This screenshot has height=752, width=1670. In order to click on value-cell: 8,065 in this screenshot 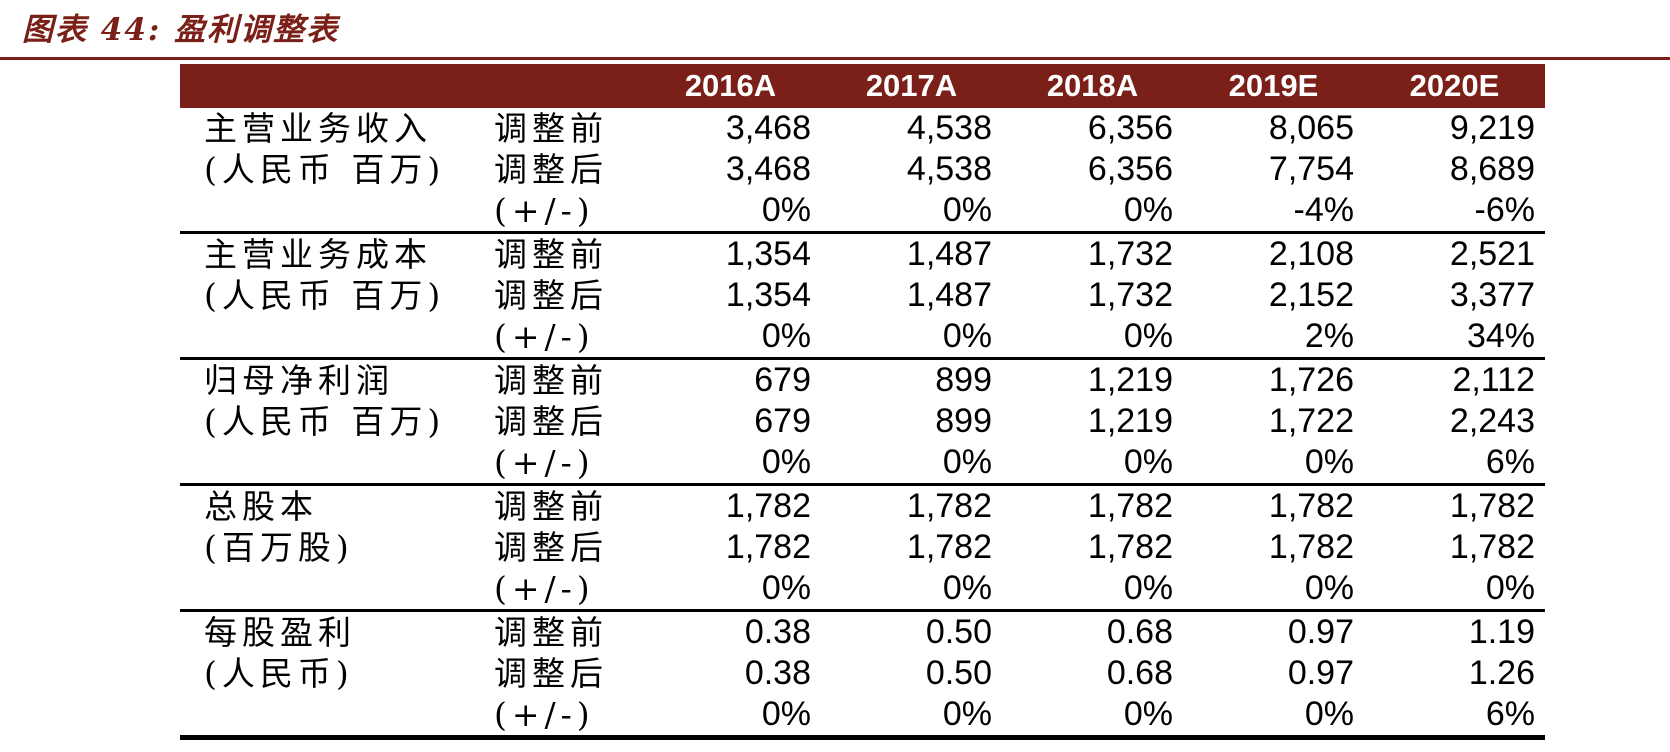, I will do `click(1311, 128)`.